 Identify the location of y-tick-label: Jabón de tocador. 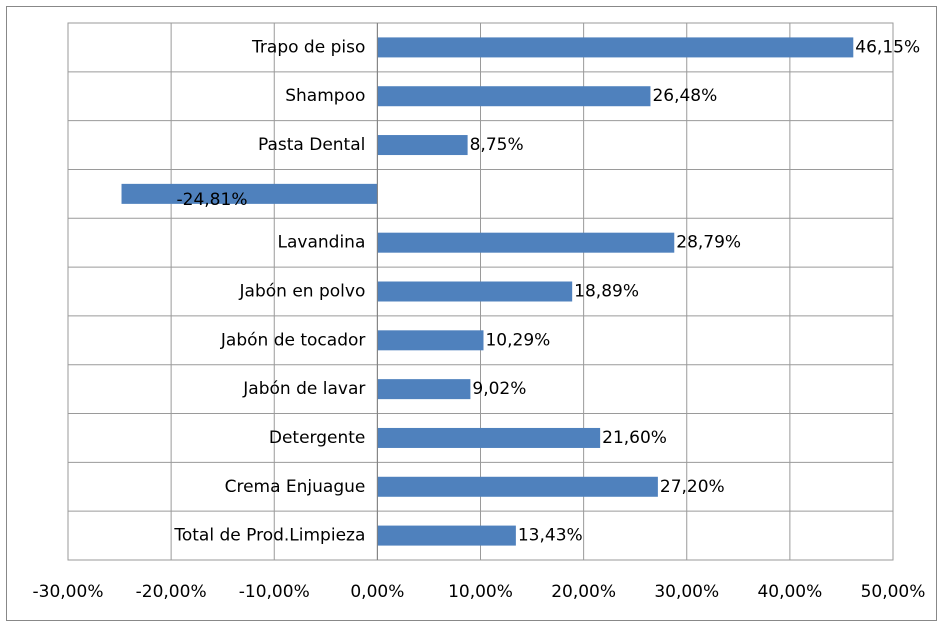
(292, 340).